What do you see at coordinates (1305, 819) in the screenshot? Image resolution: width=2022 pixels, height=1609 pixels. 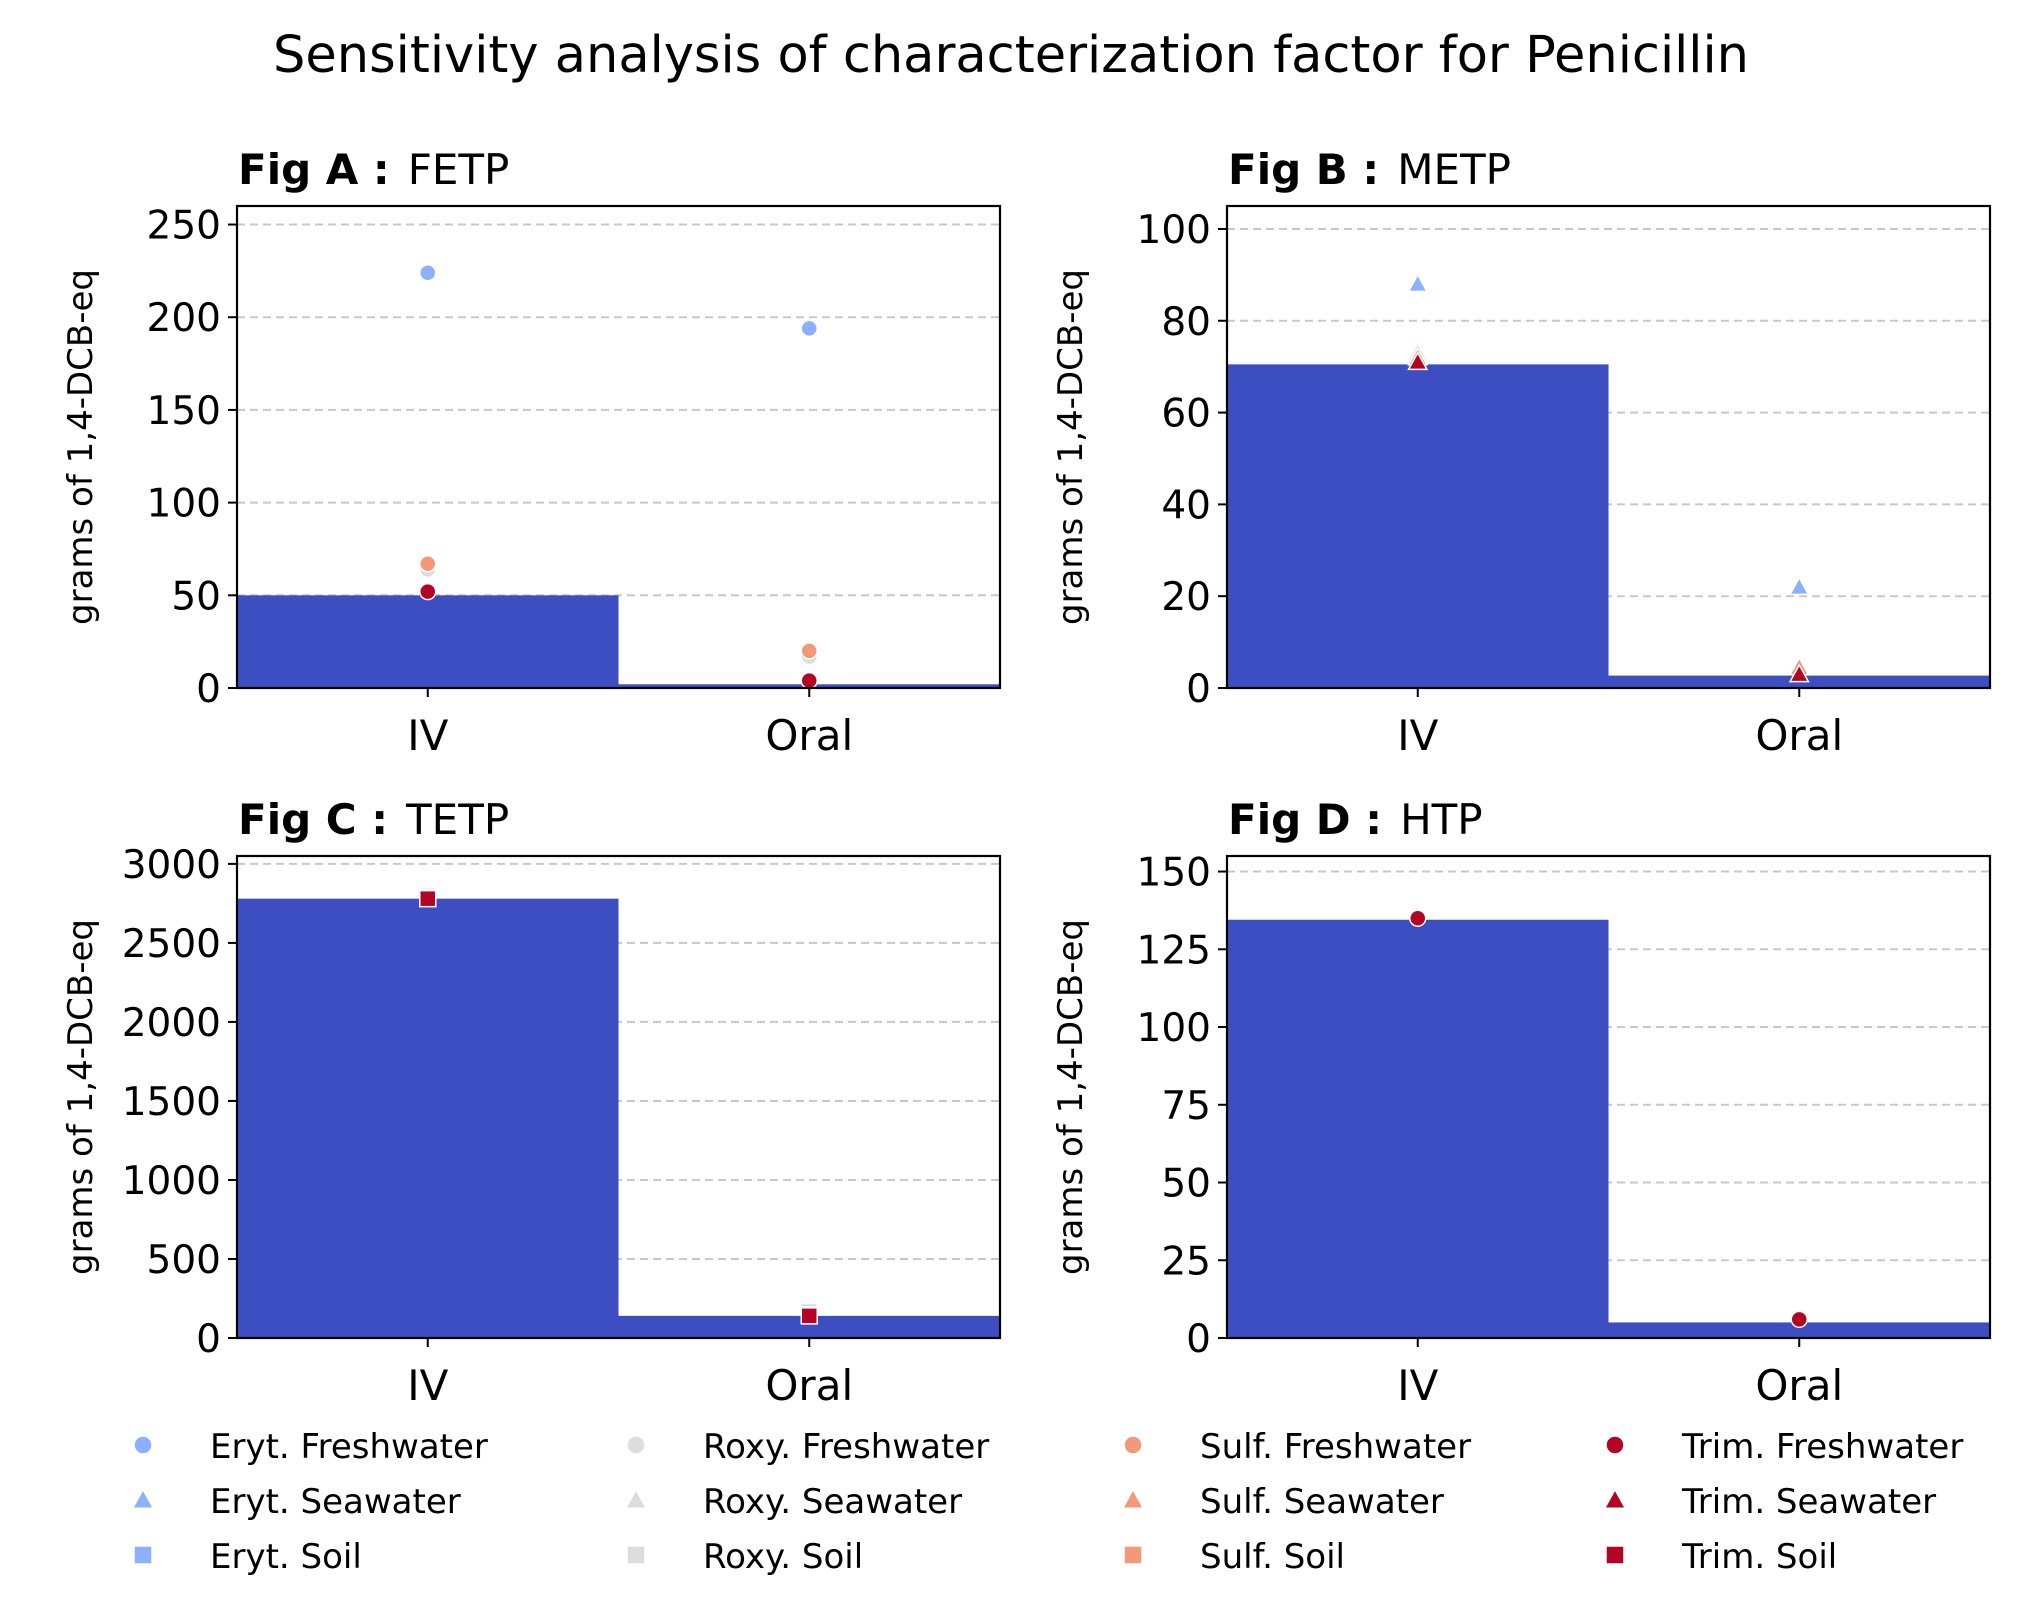 I see `panel-title-bold: Fig D :` at bounding box center [1305, 819].